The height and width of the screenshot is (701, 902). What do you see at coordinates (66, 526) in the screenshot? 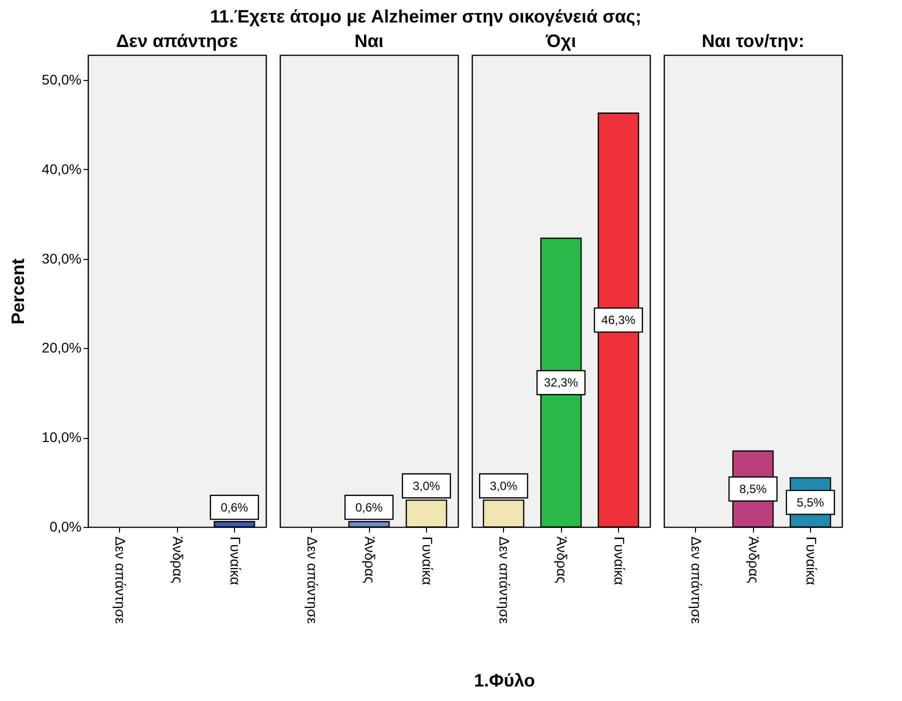
I see `y-tick-label: 0,0%` at bounding box center [66, 526].